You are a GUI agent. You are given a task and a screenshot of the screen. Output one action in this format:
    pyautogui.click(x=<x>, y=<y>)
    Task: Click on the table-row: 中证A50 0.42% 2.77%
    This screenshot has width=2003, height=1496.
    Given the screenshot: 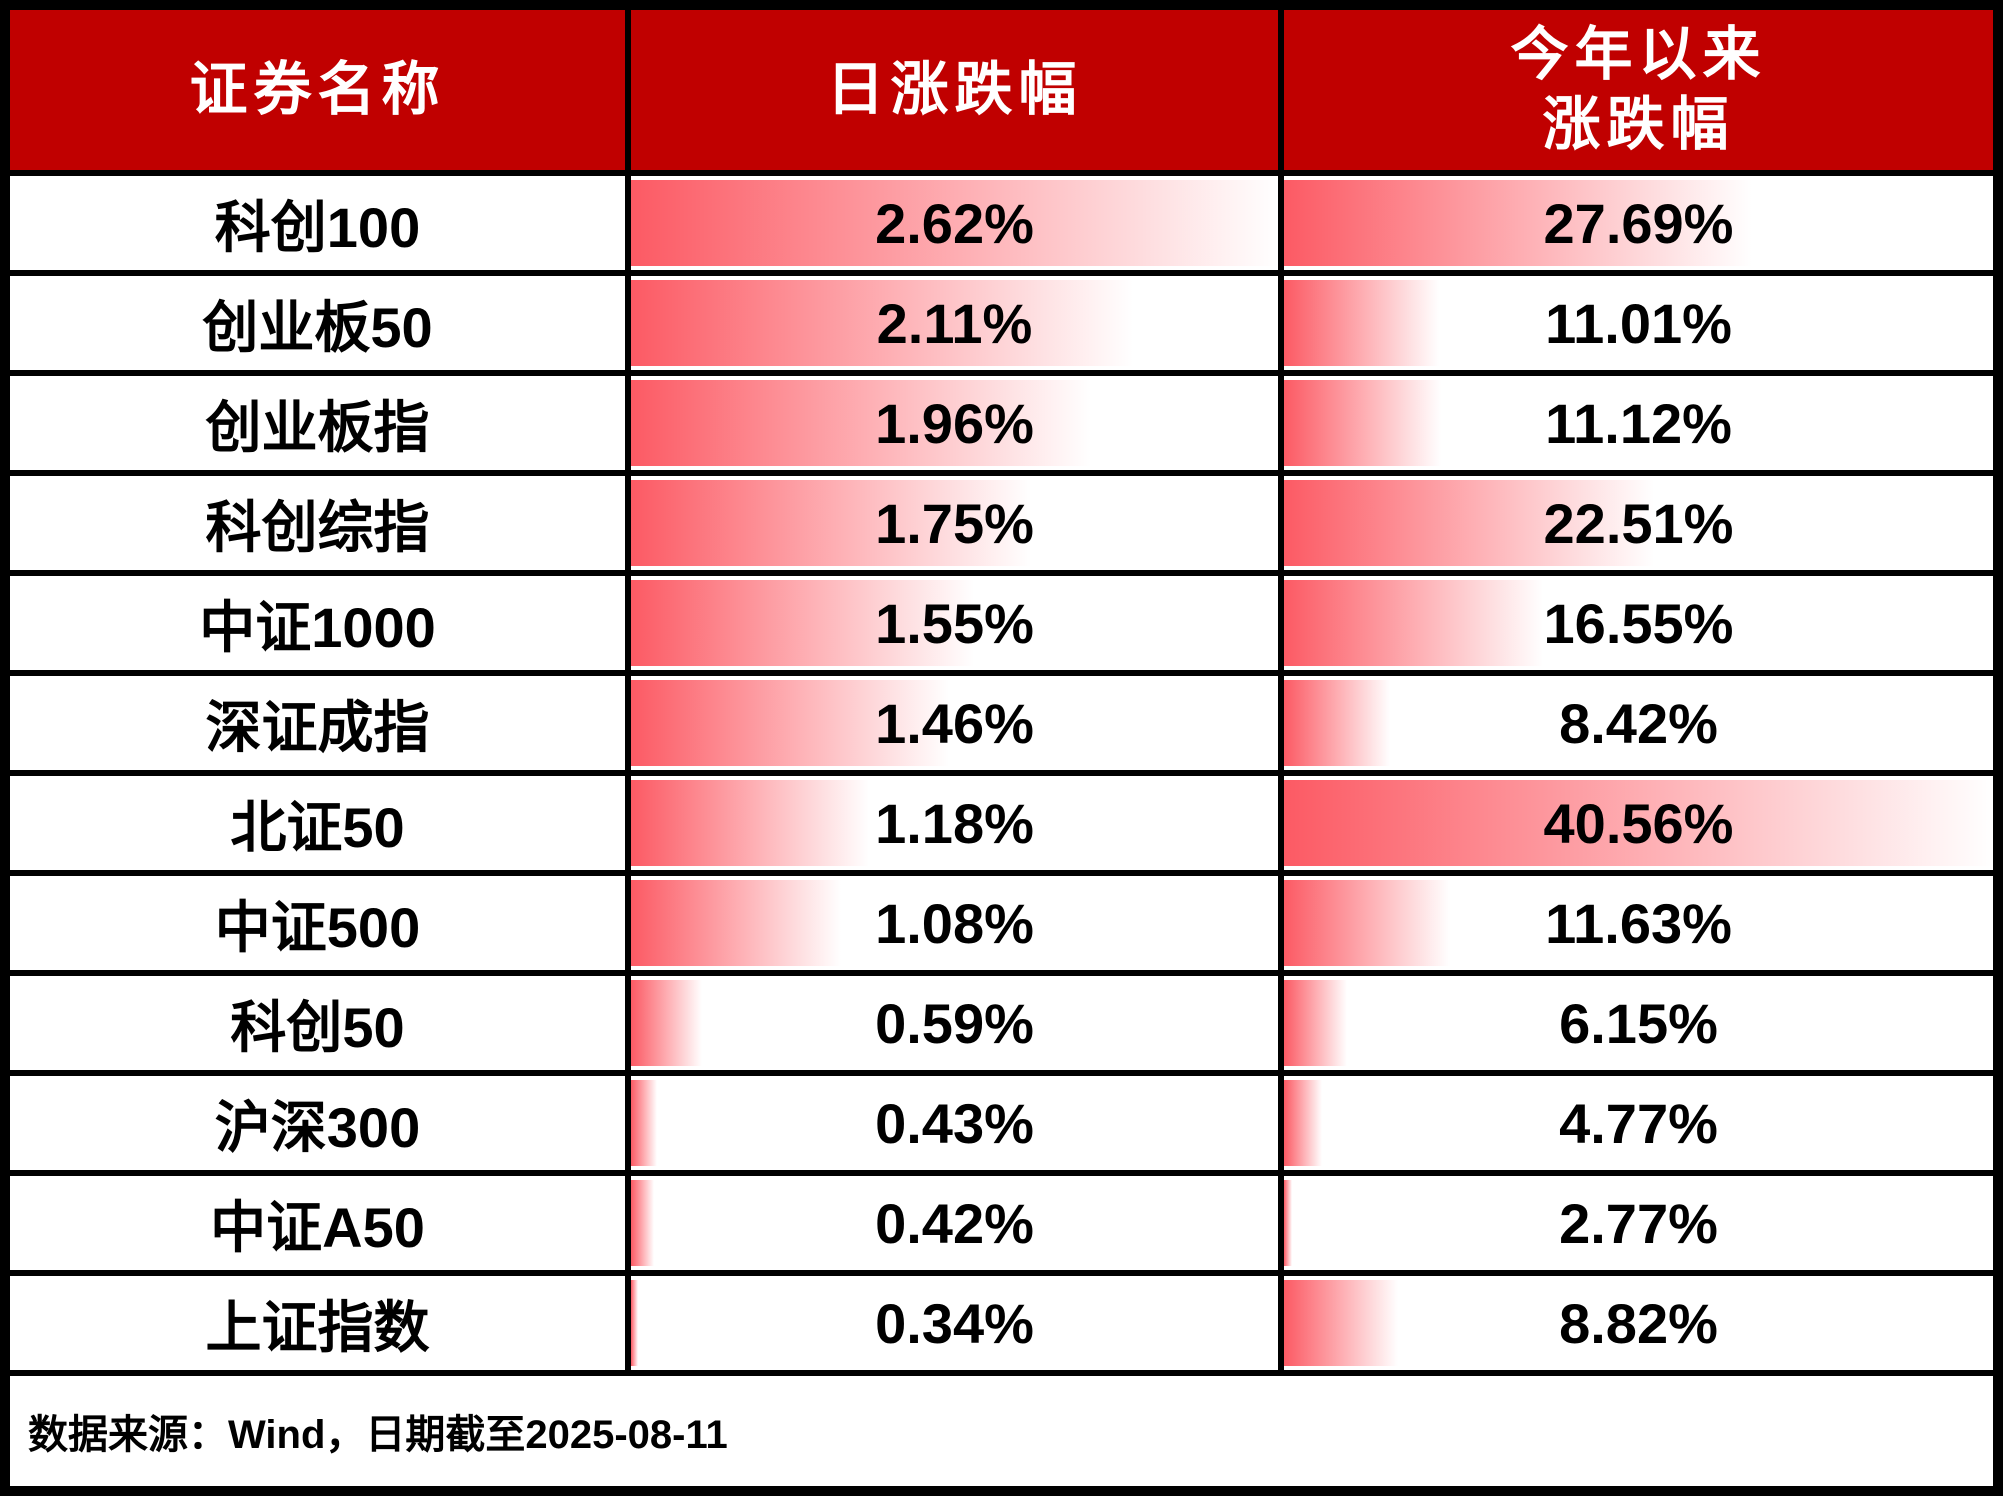 What is the action you would take?
    pyautogui.click(x=1001, y=1223)
    